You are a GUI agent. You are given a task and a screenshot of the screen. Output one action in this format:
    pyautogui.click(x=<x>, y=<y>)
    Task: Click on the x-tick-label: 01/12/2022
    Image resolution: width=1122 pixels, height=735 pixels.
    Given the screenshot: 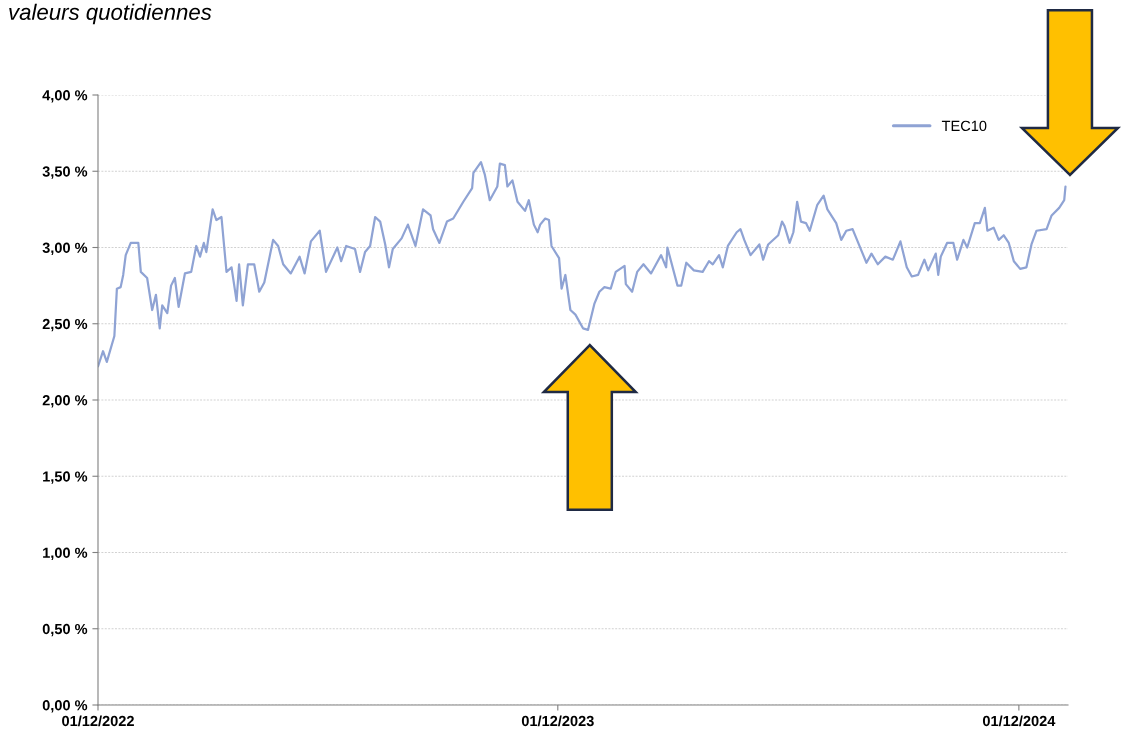 What is the action you would take?
    pyautogui.click(x=98, y=721)
    